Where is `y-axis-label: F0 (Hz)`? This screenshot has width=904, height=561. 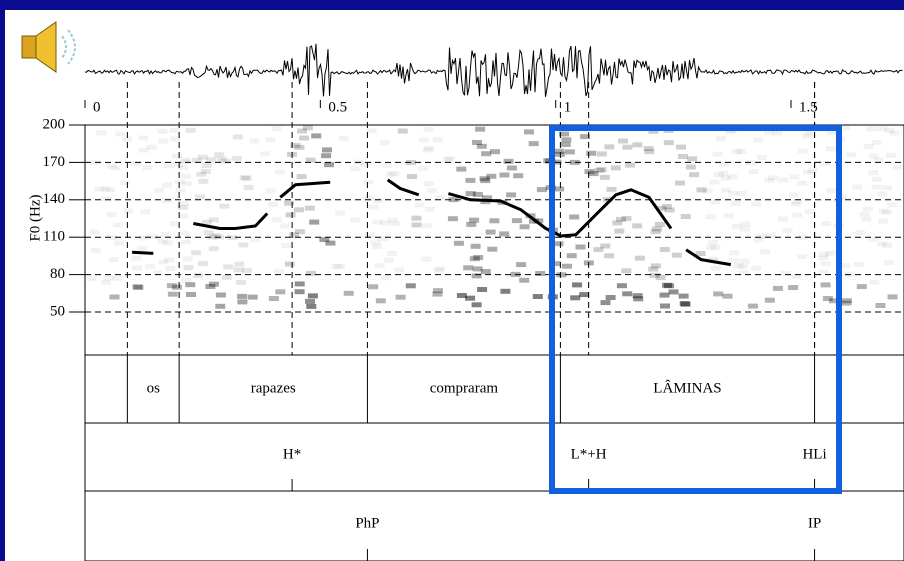 y-axis-label: F0 (Hz) is located at coordinates (35, 217).